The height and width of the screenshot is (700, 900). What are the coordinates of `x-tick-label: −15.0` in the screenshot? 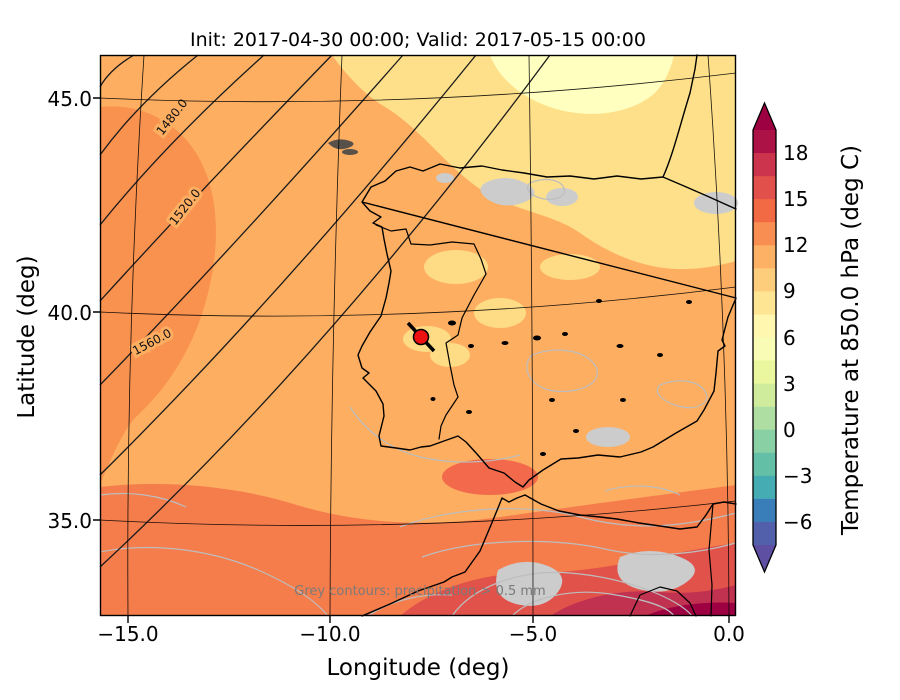 It's located at (128, 634).